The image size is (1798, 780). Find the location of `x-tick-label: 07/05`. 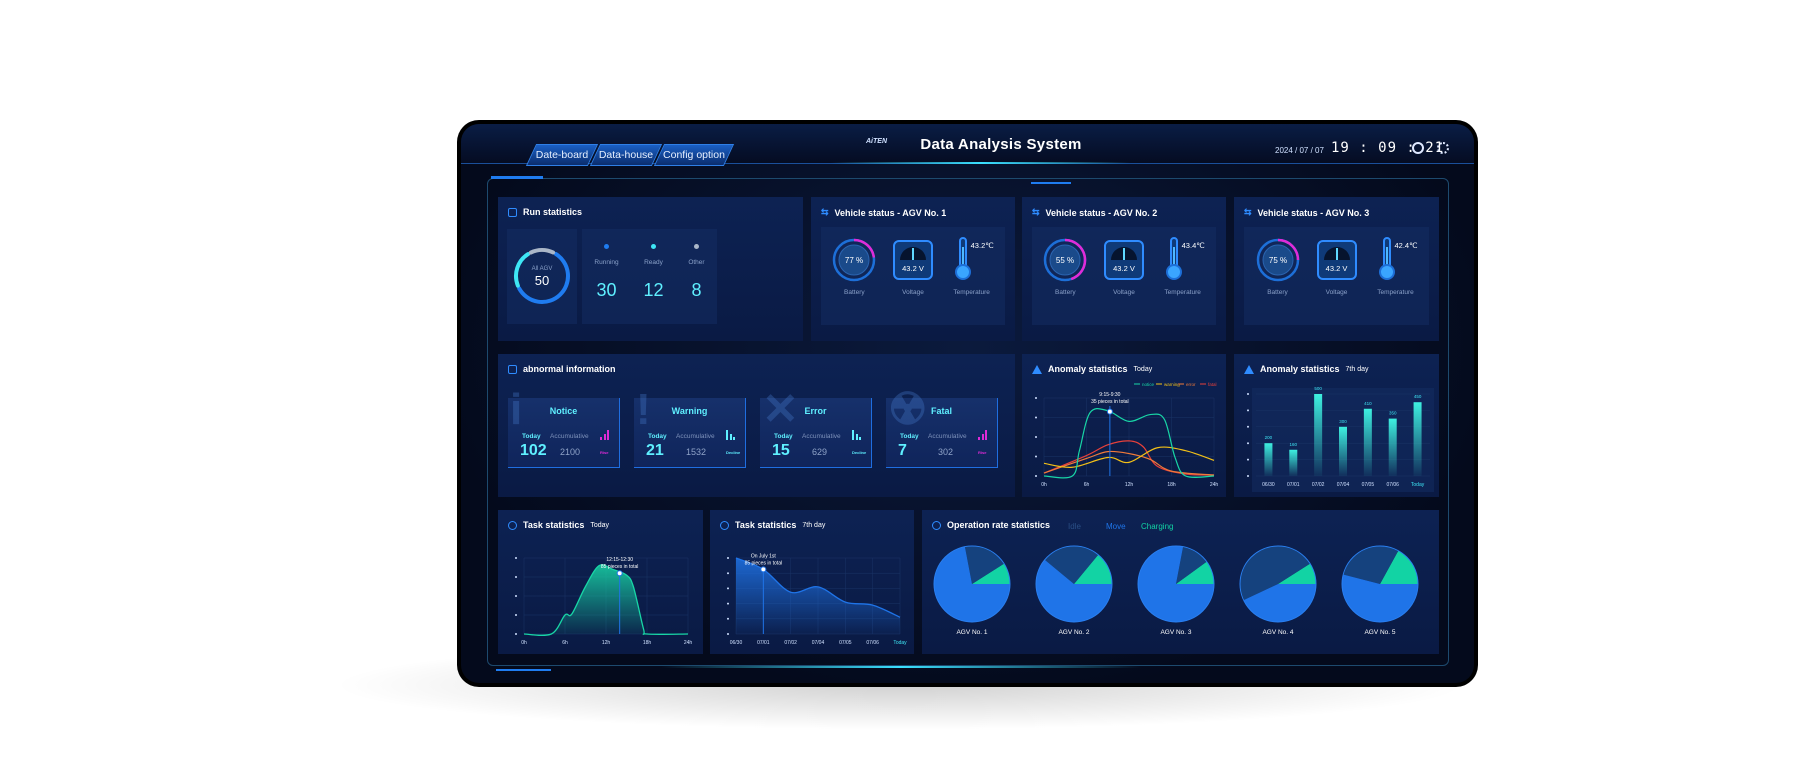

x-tick-label: 07/05 is located at coordinates (1368, 485).